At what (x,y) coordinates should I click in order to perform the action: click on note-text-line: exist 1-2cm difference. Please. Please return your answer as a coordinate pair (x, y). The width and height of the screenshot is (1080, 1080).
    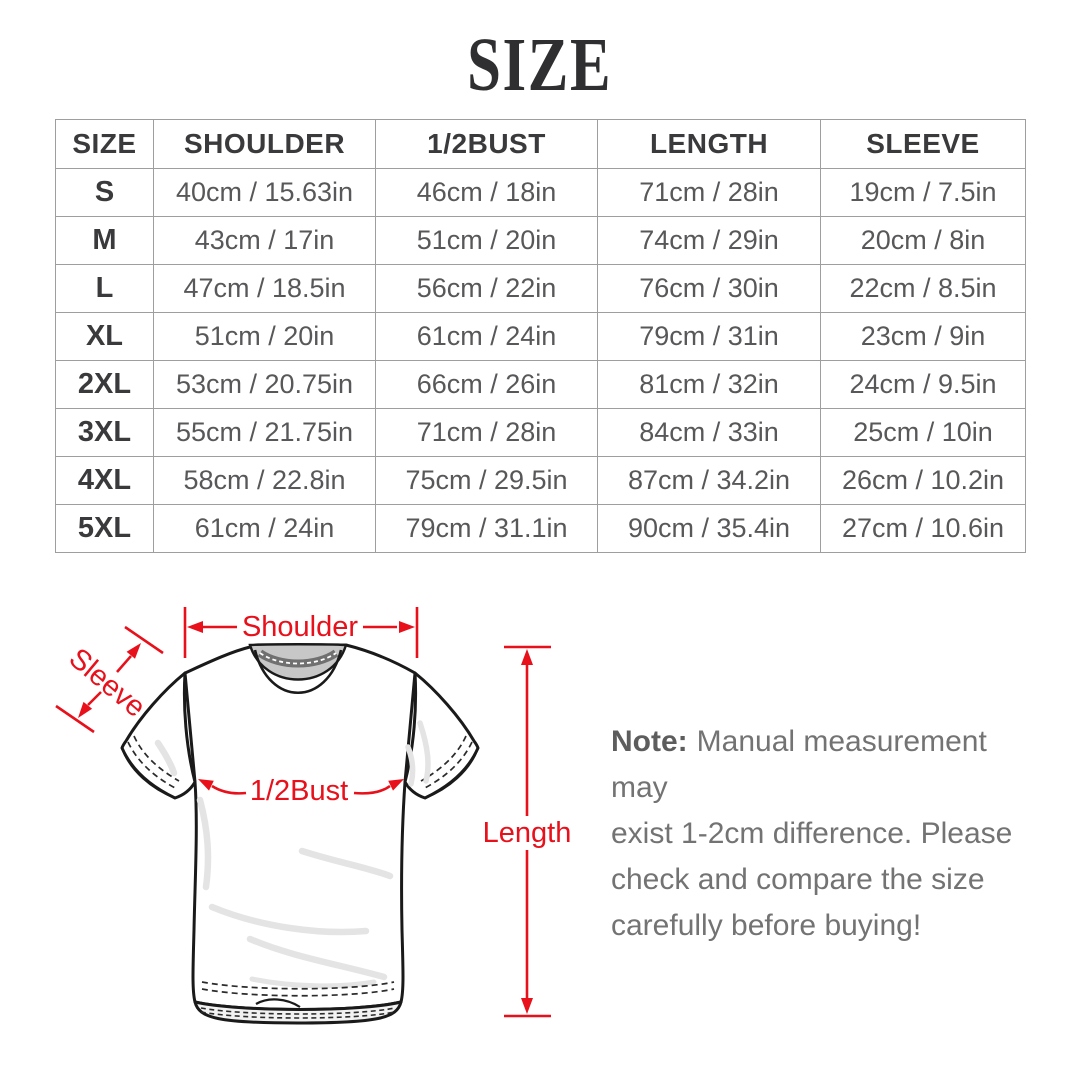
    Looking at the image, I should click on (812, 833).